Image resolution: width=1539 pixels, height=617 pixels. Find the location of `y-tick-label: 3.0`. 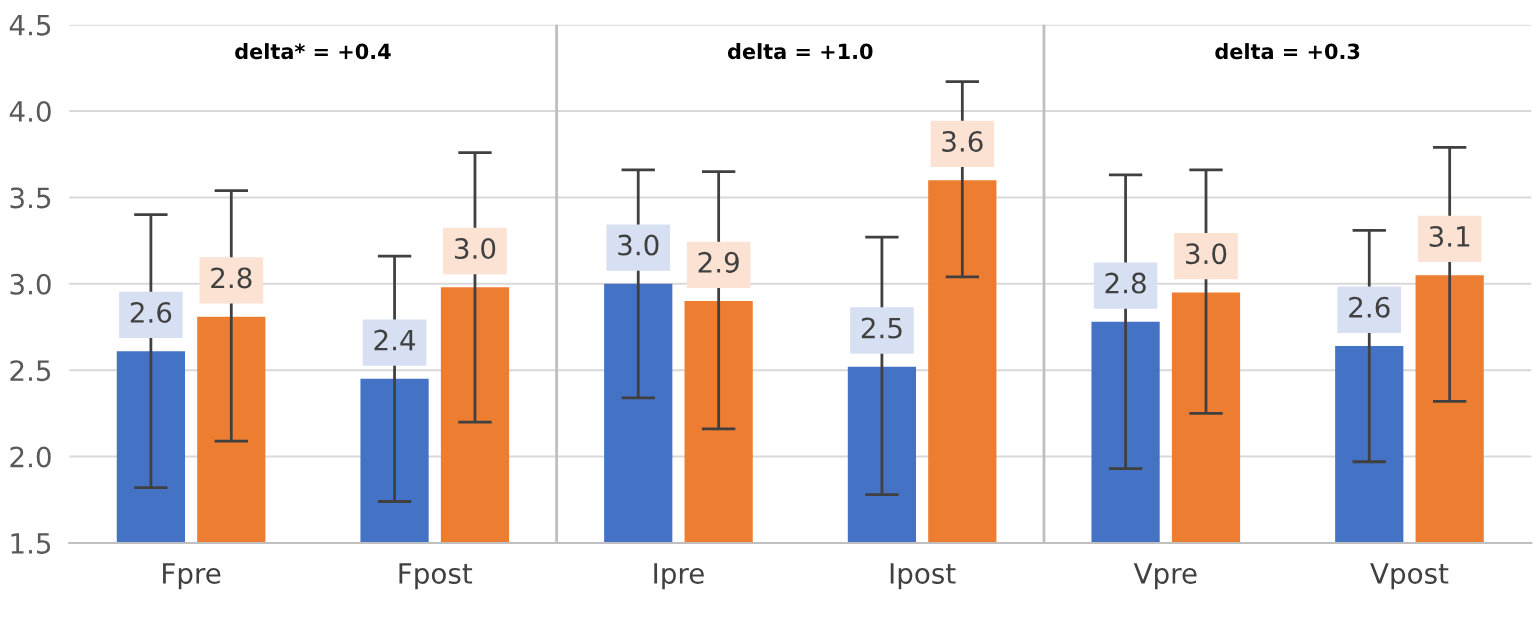

y-tick-label: 3.0 is located at coordinates (30, 284).